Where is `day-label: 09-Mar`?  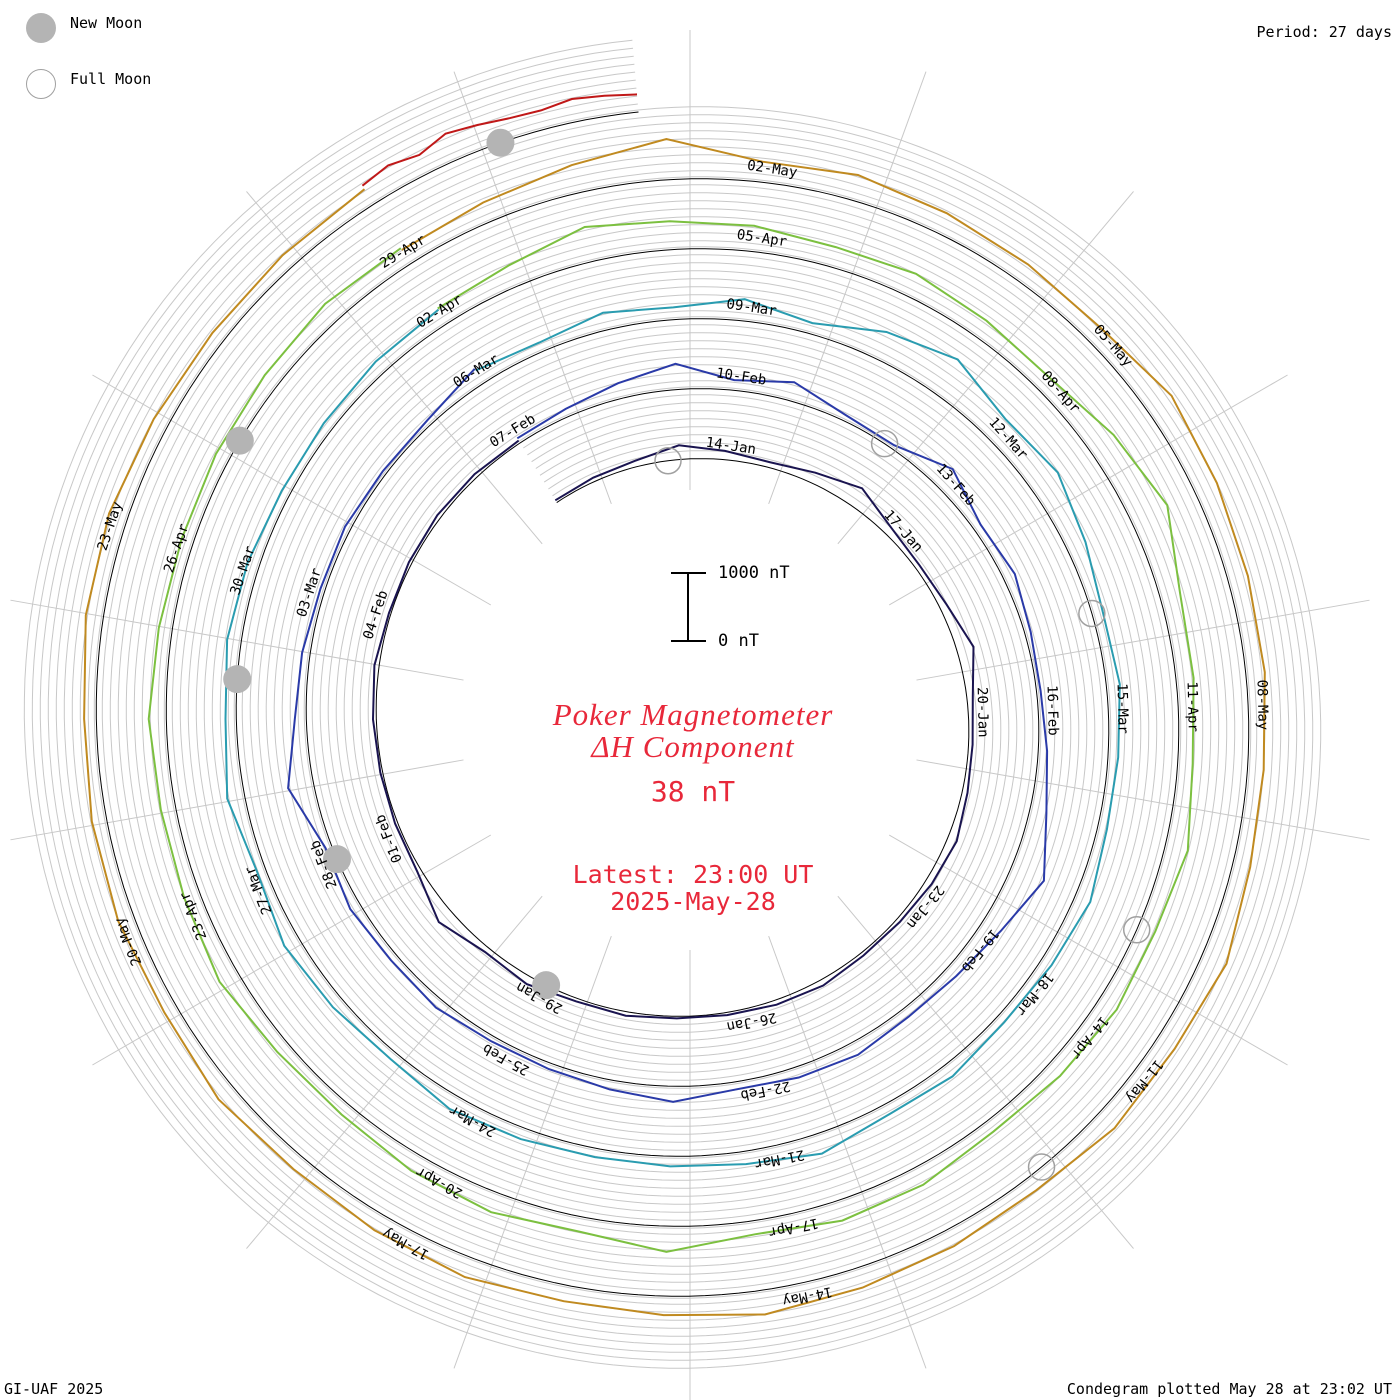 day-label: 09-Mar is located at coordinates (751, 307).